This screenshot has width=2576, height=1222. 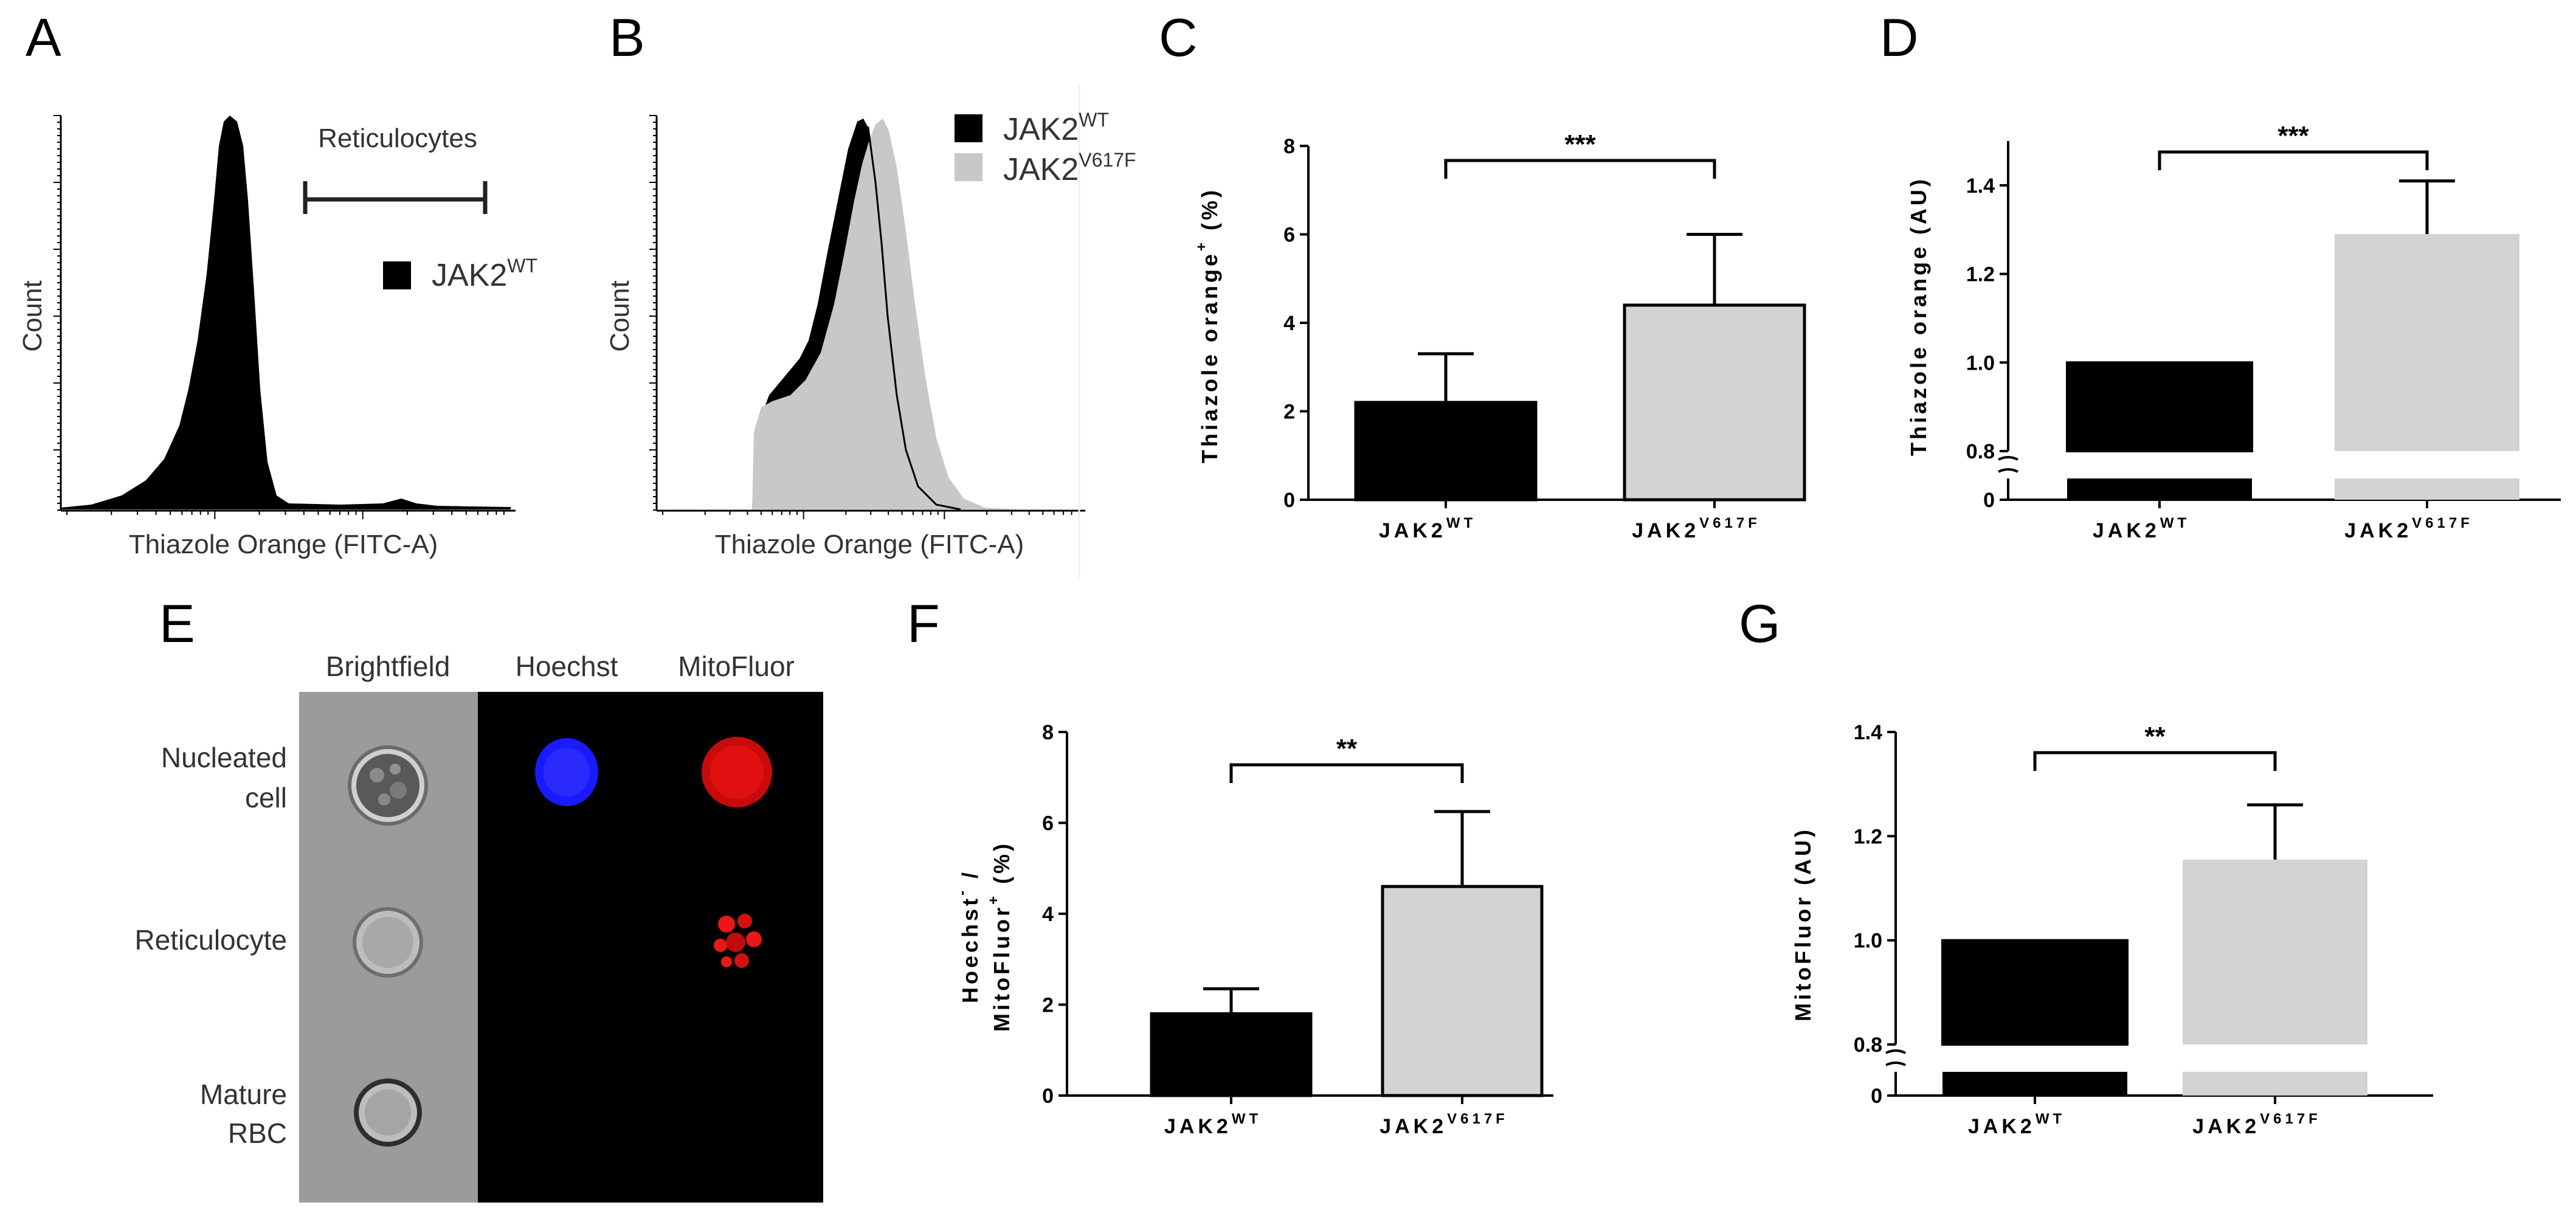 I want to click on bar-wt-lower, so click(x=2159, y=489).